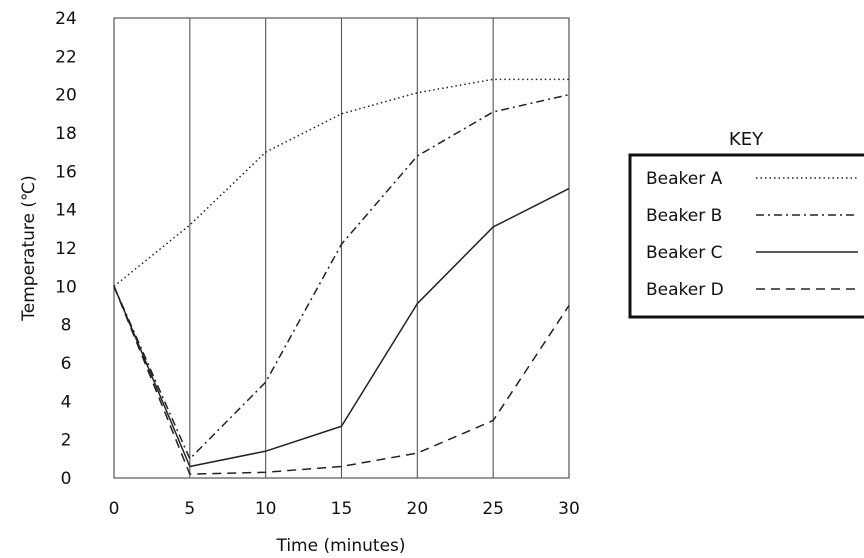 The image size is (864, 558). I want to click on legend: KEY Beaker A Beaker B Beaker C Beaker D, so click(746, 224).